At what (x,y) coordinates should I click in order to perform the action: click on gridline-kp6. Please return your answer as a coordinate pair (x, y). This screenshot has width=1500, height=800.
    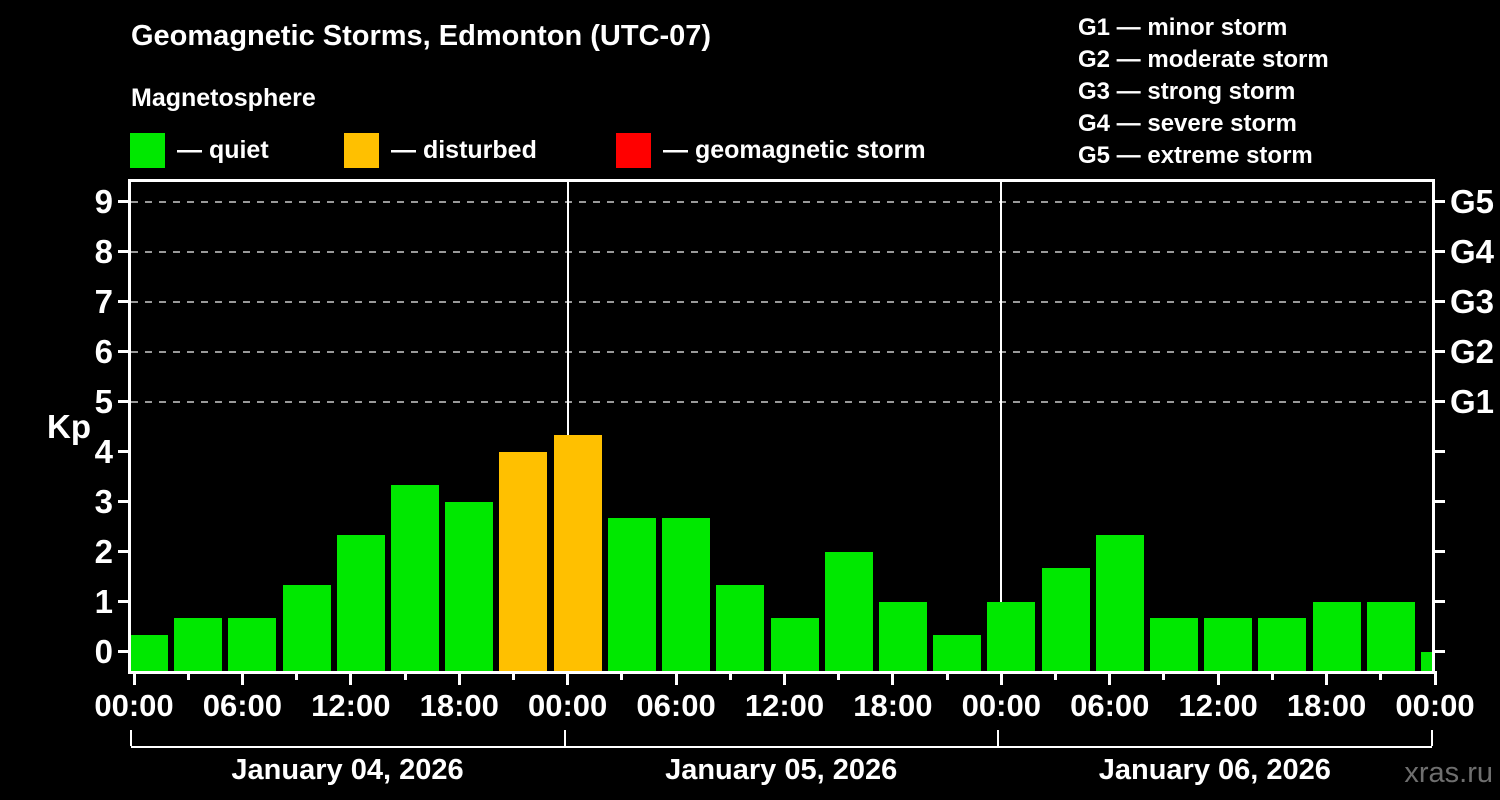
    Looking at the image, I should click on (781, 351).